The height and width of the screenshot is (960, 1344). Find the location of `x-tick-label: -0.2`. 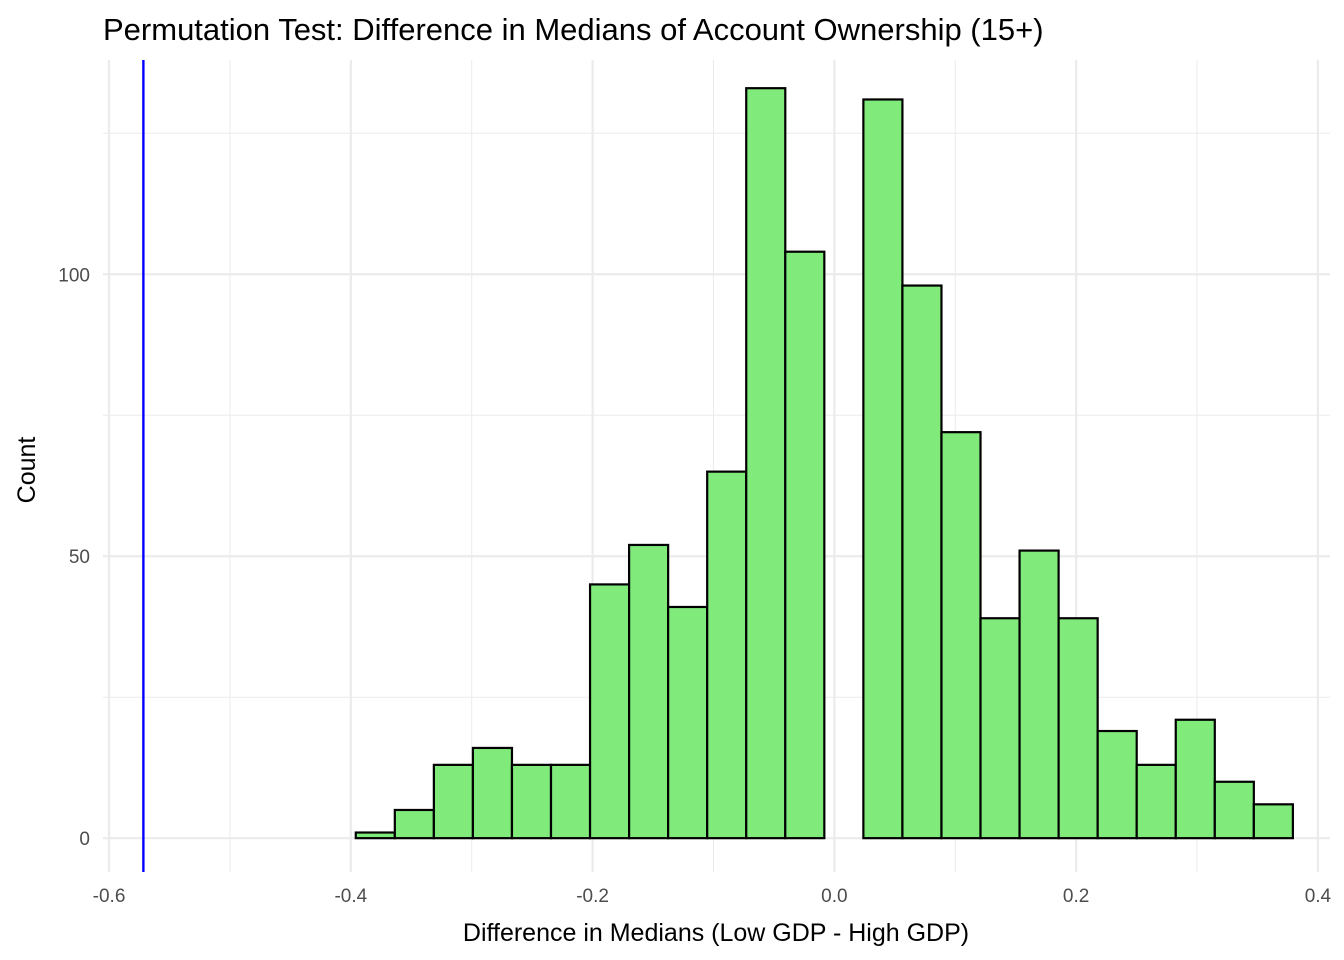

x-tick-label: -0.2 is located at coordinates (592, 896).